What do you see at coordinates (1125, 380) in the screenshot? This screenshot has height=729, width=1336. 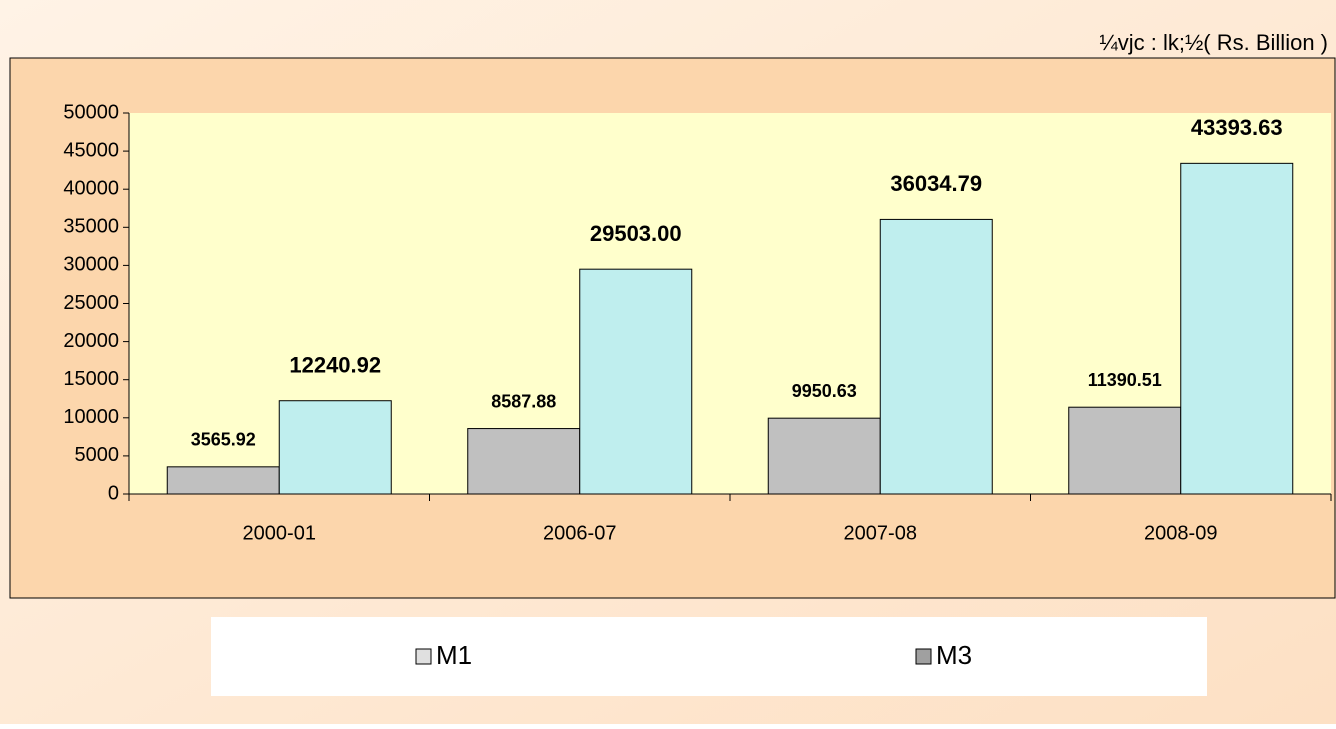 I see `data-label: 11390.51` at bounding box center [1125, 380].